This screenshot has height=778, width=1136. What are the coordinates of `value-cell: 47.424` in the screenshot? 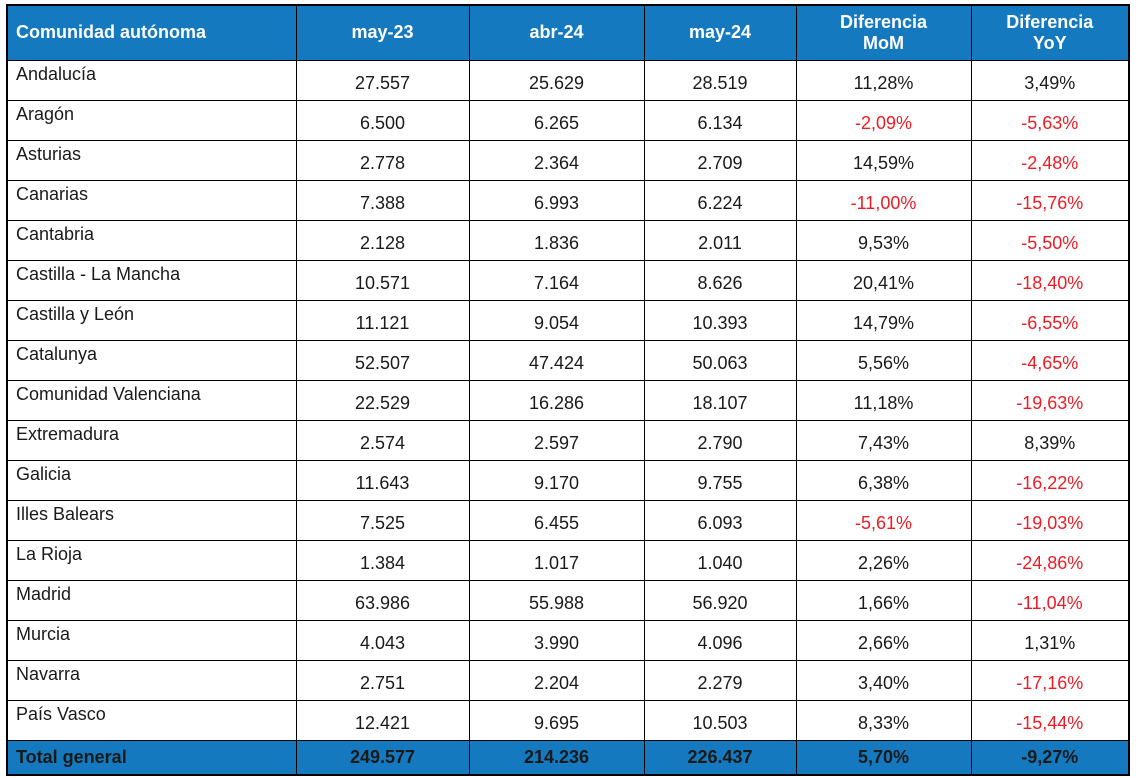 It's located at (556, 360).